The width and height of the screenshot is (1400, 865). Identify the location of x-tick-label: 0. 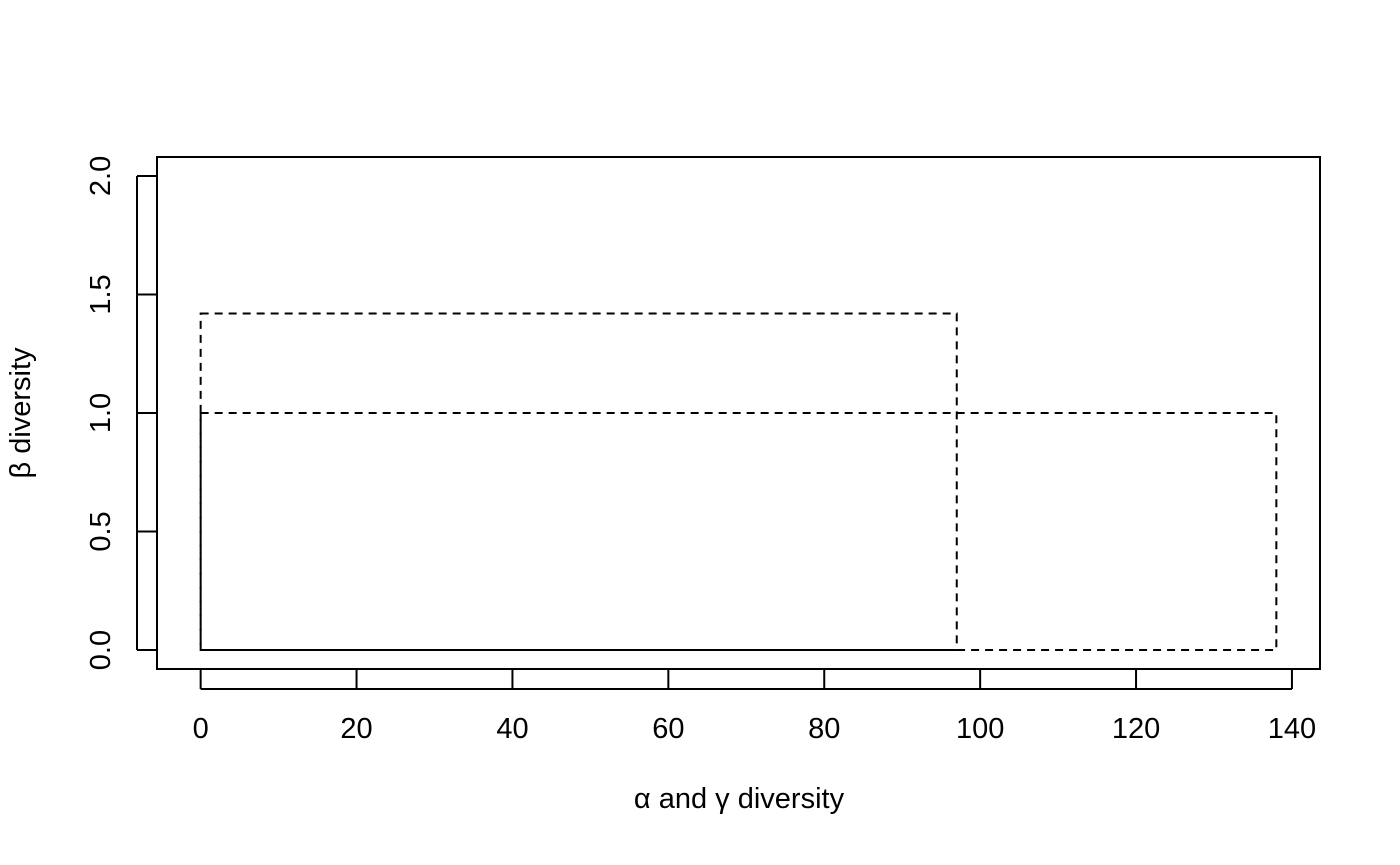
(201, 729).